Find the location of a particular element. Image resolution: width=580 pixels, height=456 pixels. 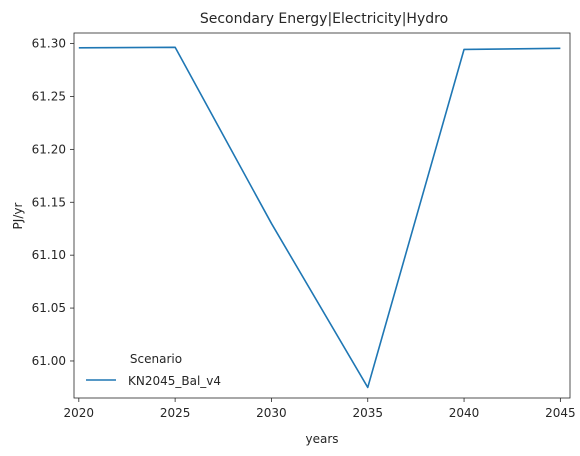

y-tick-label: 61.20 is located at coordinates (49, 149).